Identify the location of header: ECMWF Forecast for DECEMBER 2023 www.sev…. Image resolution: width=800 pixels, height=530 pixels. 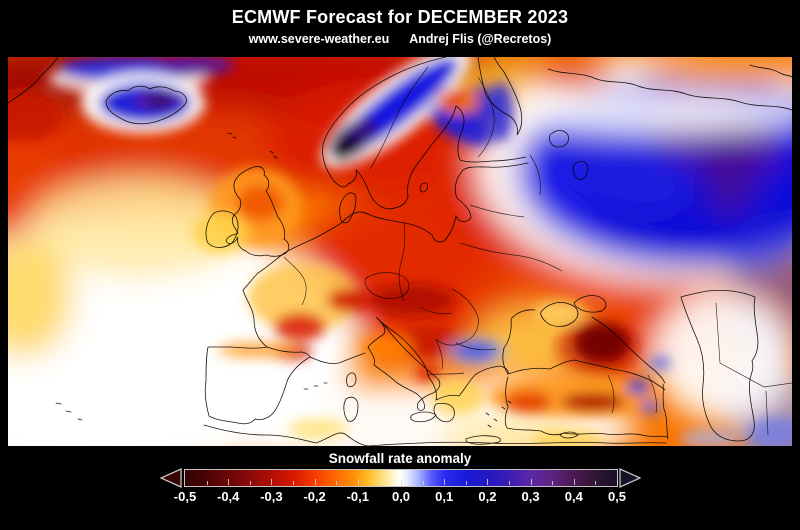
(400, 23).